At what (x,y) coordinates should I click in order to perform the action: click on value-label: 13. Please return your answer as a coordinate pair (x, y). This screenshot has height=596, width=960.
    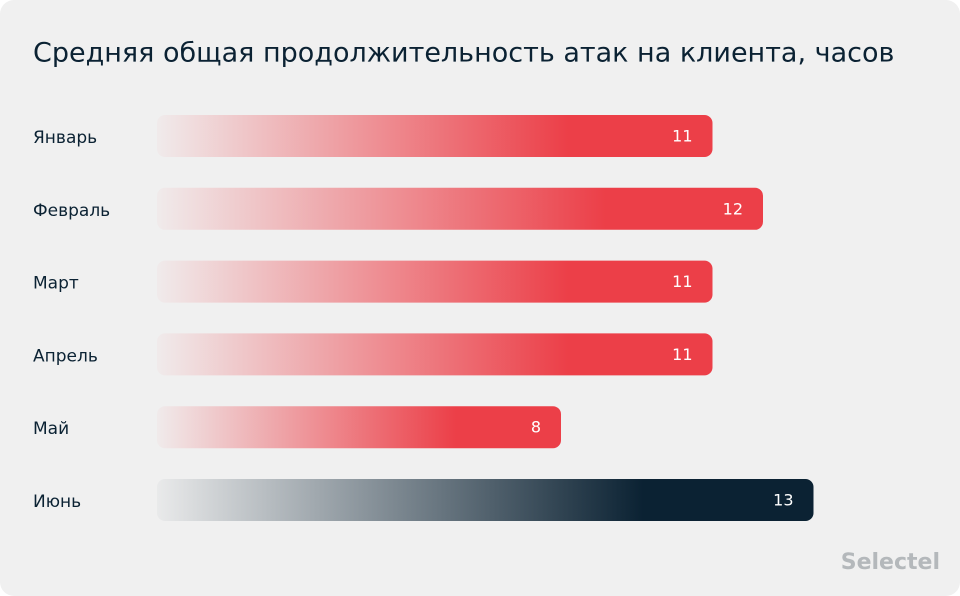
    Looking at the image, I should click on (783, 500).